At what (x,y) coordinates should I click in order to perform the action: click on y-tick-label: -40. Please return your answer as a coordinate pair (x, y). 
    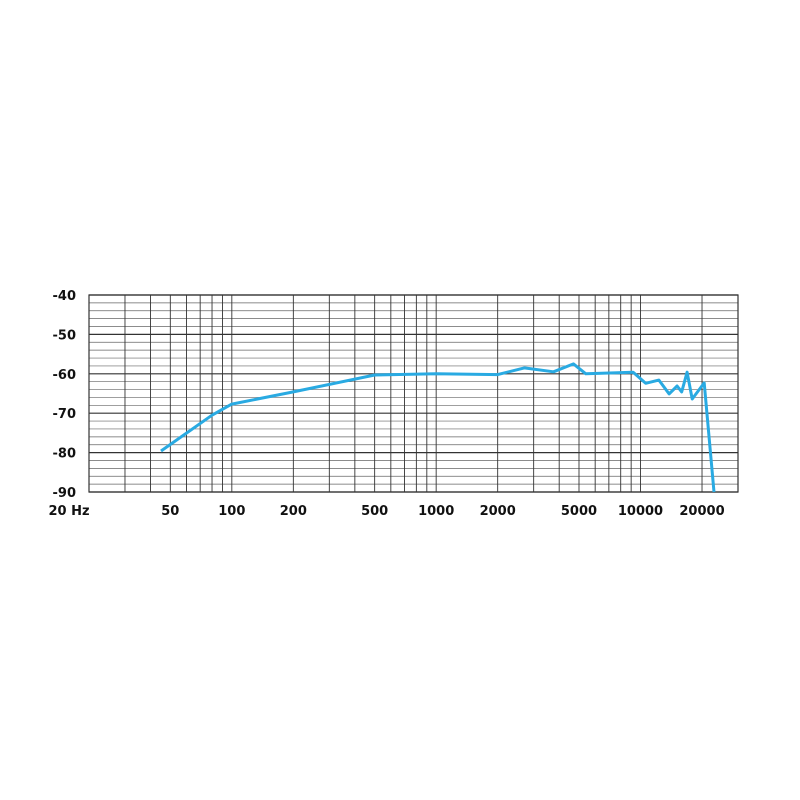
    Looking at the image, I should click on (65, 296).